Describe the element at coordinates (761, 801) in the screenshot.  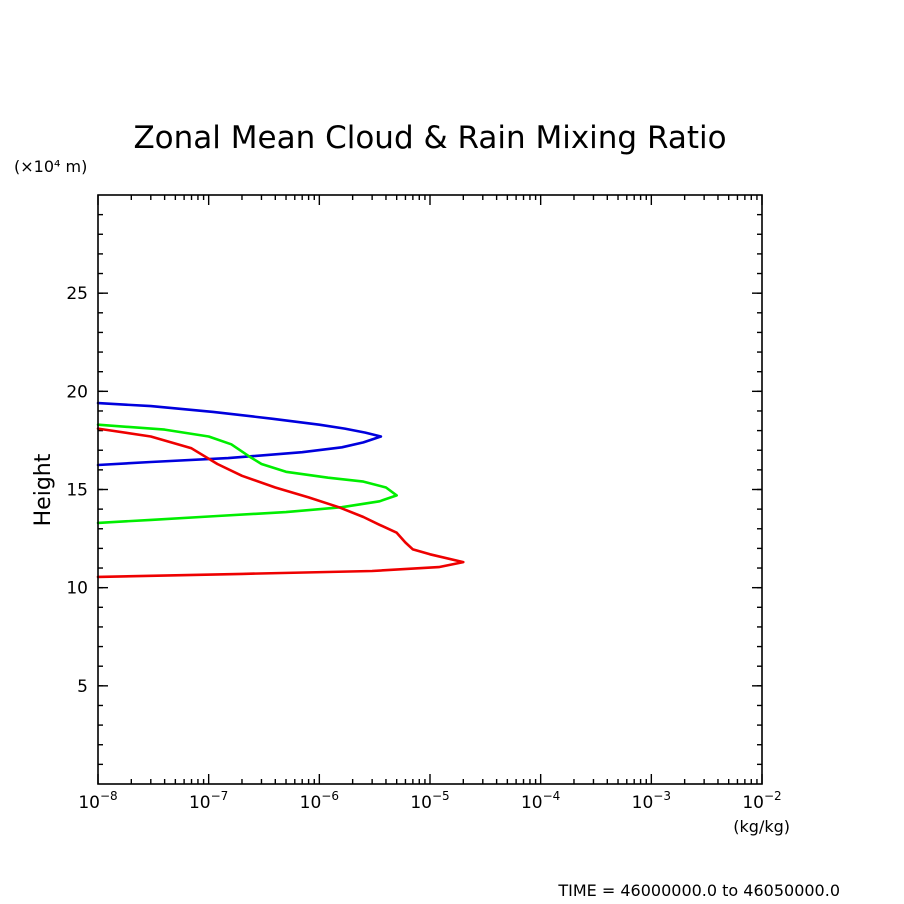
I see `x-tick-label: 10⁻²` at that location.